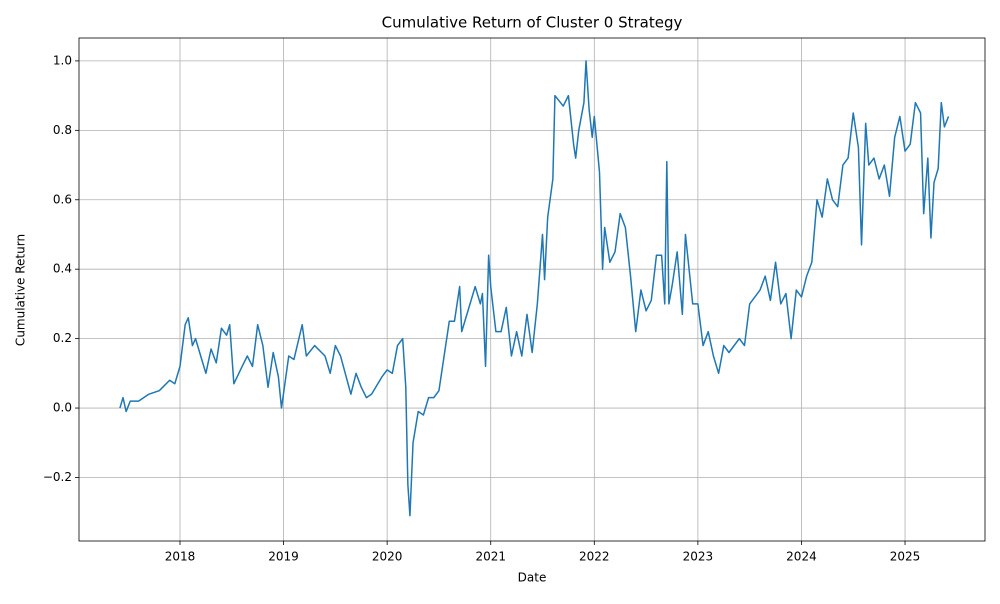 Image resolution: width=1000 pixels, height=604 pixels. What do you see at coordinates (21, 290) in the screenshot?
I see `y-axis-label: Cumulative Return` at bounding box center [21, 290].